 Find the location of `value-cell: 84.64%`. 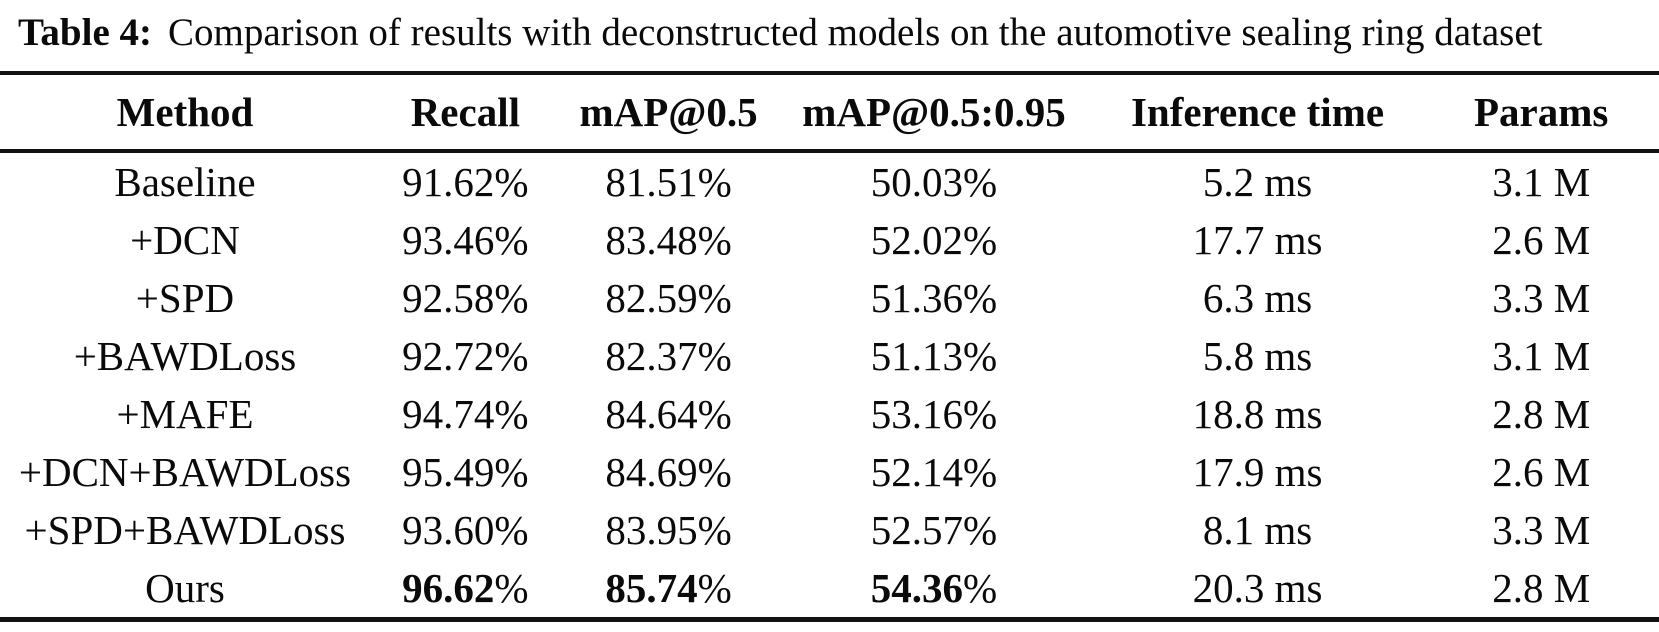

value-cell: 84.64% is located at coordinates (668, 413).